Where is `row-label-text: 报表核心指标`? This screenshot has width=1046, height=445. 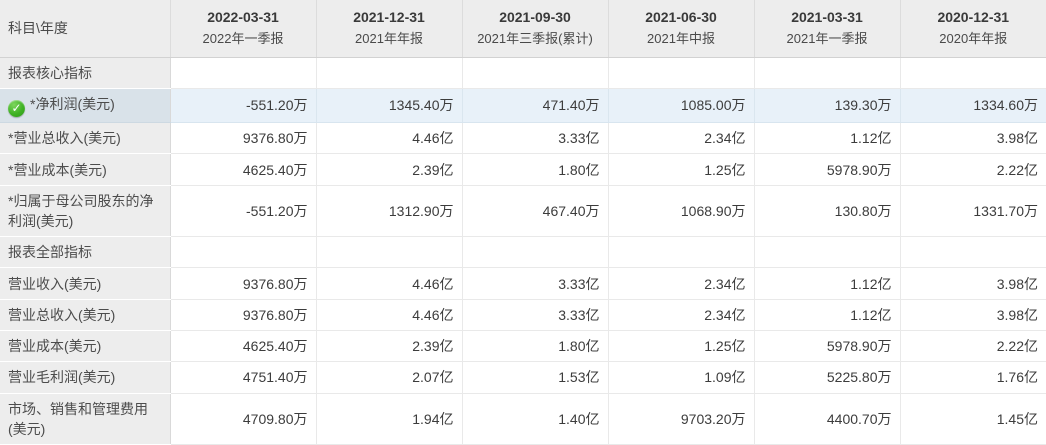
row-label-text: 报表核心指标 is located at coordinates (50, 72).